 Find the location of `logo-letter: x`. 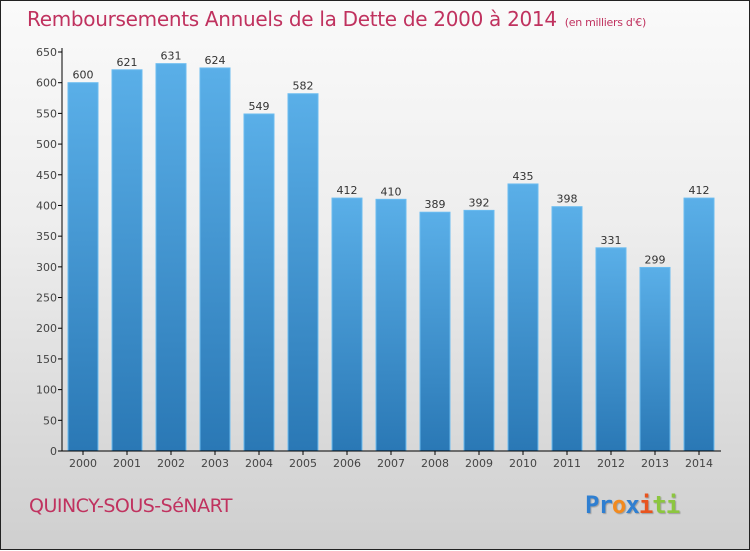

logo-letter: x is located at coordinates (632, 505).